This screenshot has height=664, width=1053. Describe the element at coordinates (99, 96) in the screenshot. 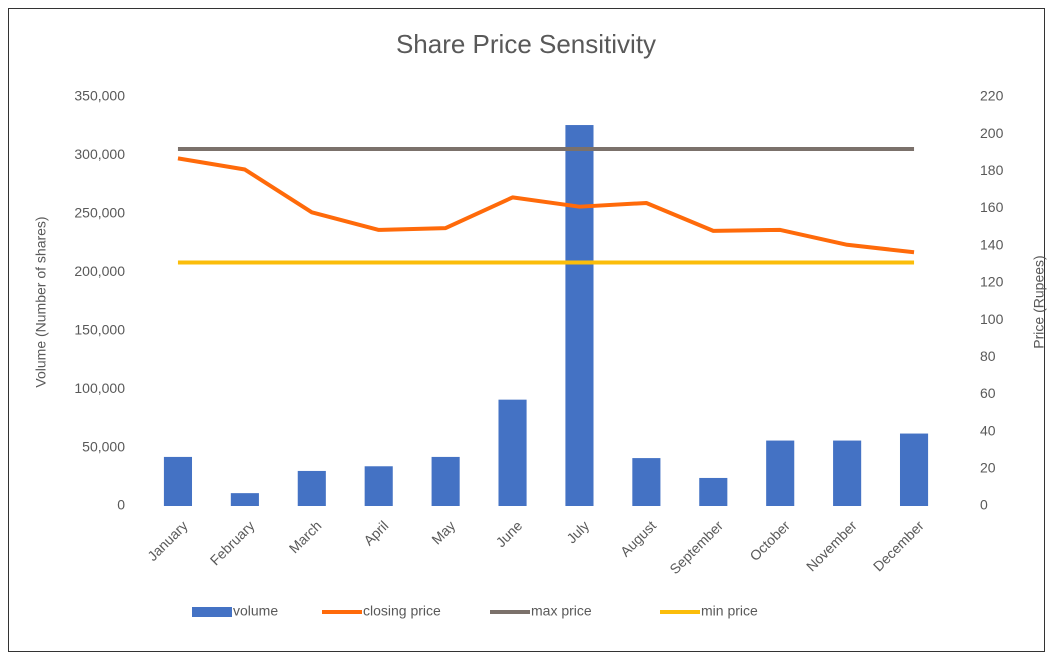

I see `y-tick-label: 350,000` at that location.